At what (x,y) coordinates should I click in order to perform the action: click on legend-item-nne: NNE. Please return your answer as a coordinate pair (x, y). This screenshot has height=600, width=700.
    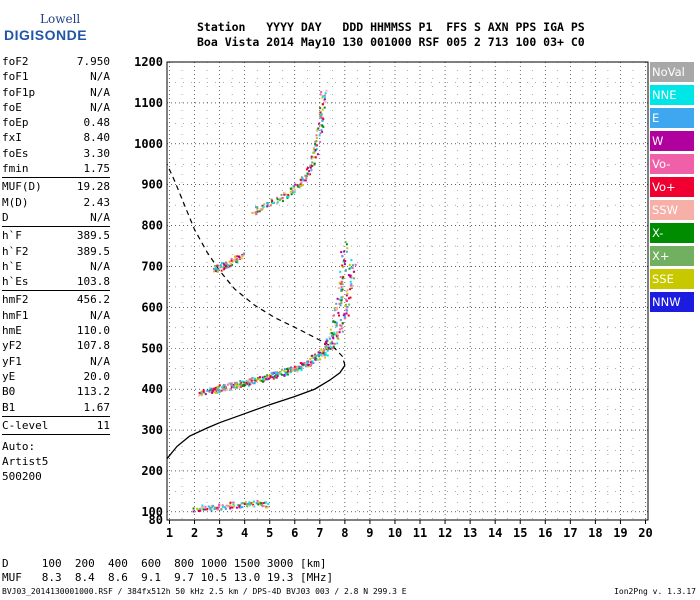
    Looking at the image, I should click on (672, 95).